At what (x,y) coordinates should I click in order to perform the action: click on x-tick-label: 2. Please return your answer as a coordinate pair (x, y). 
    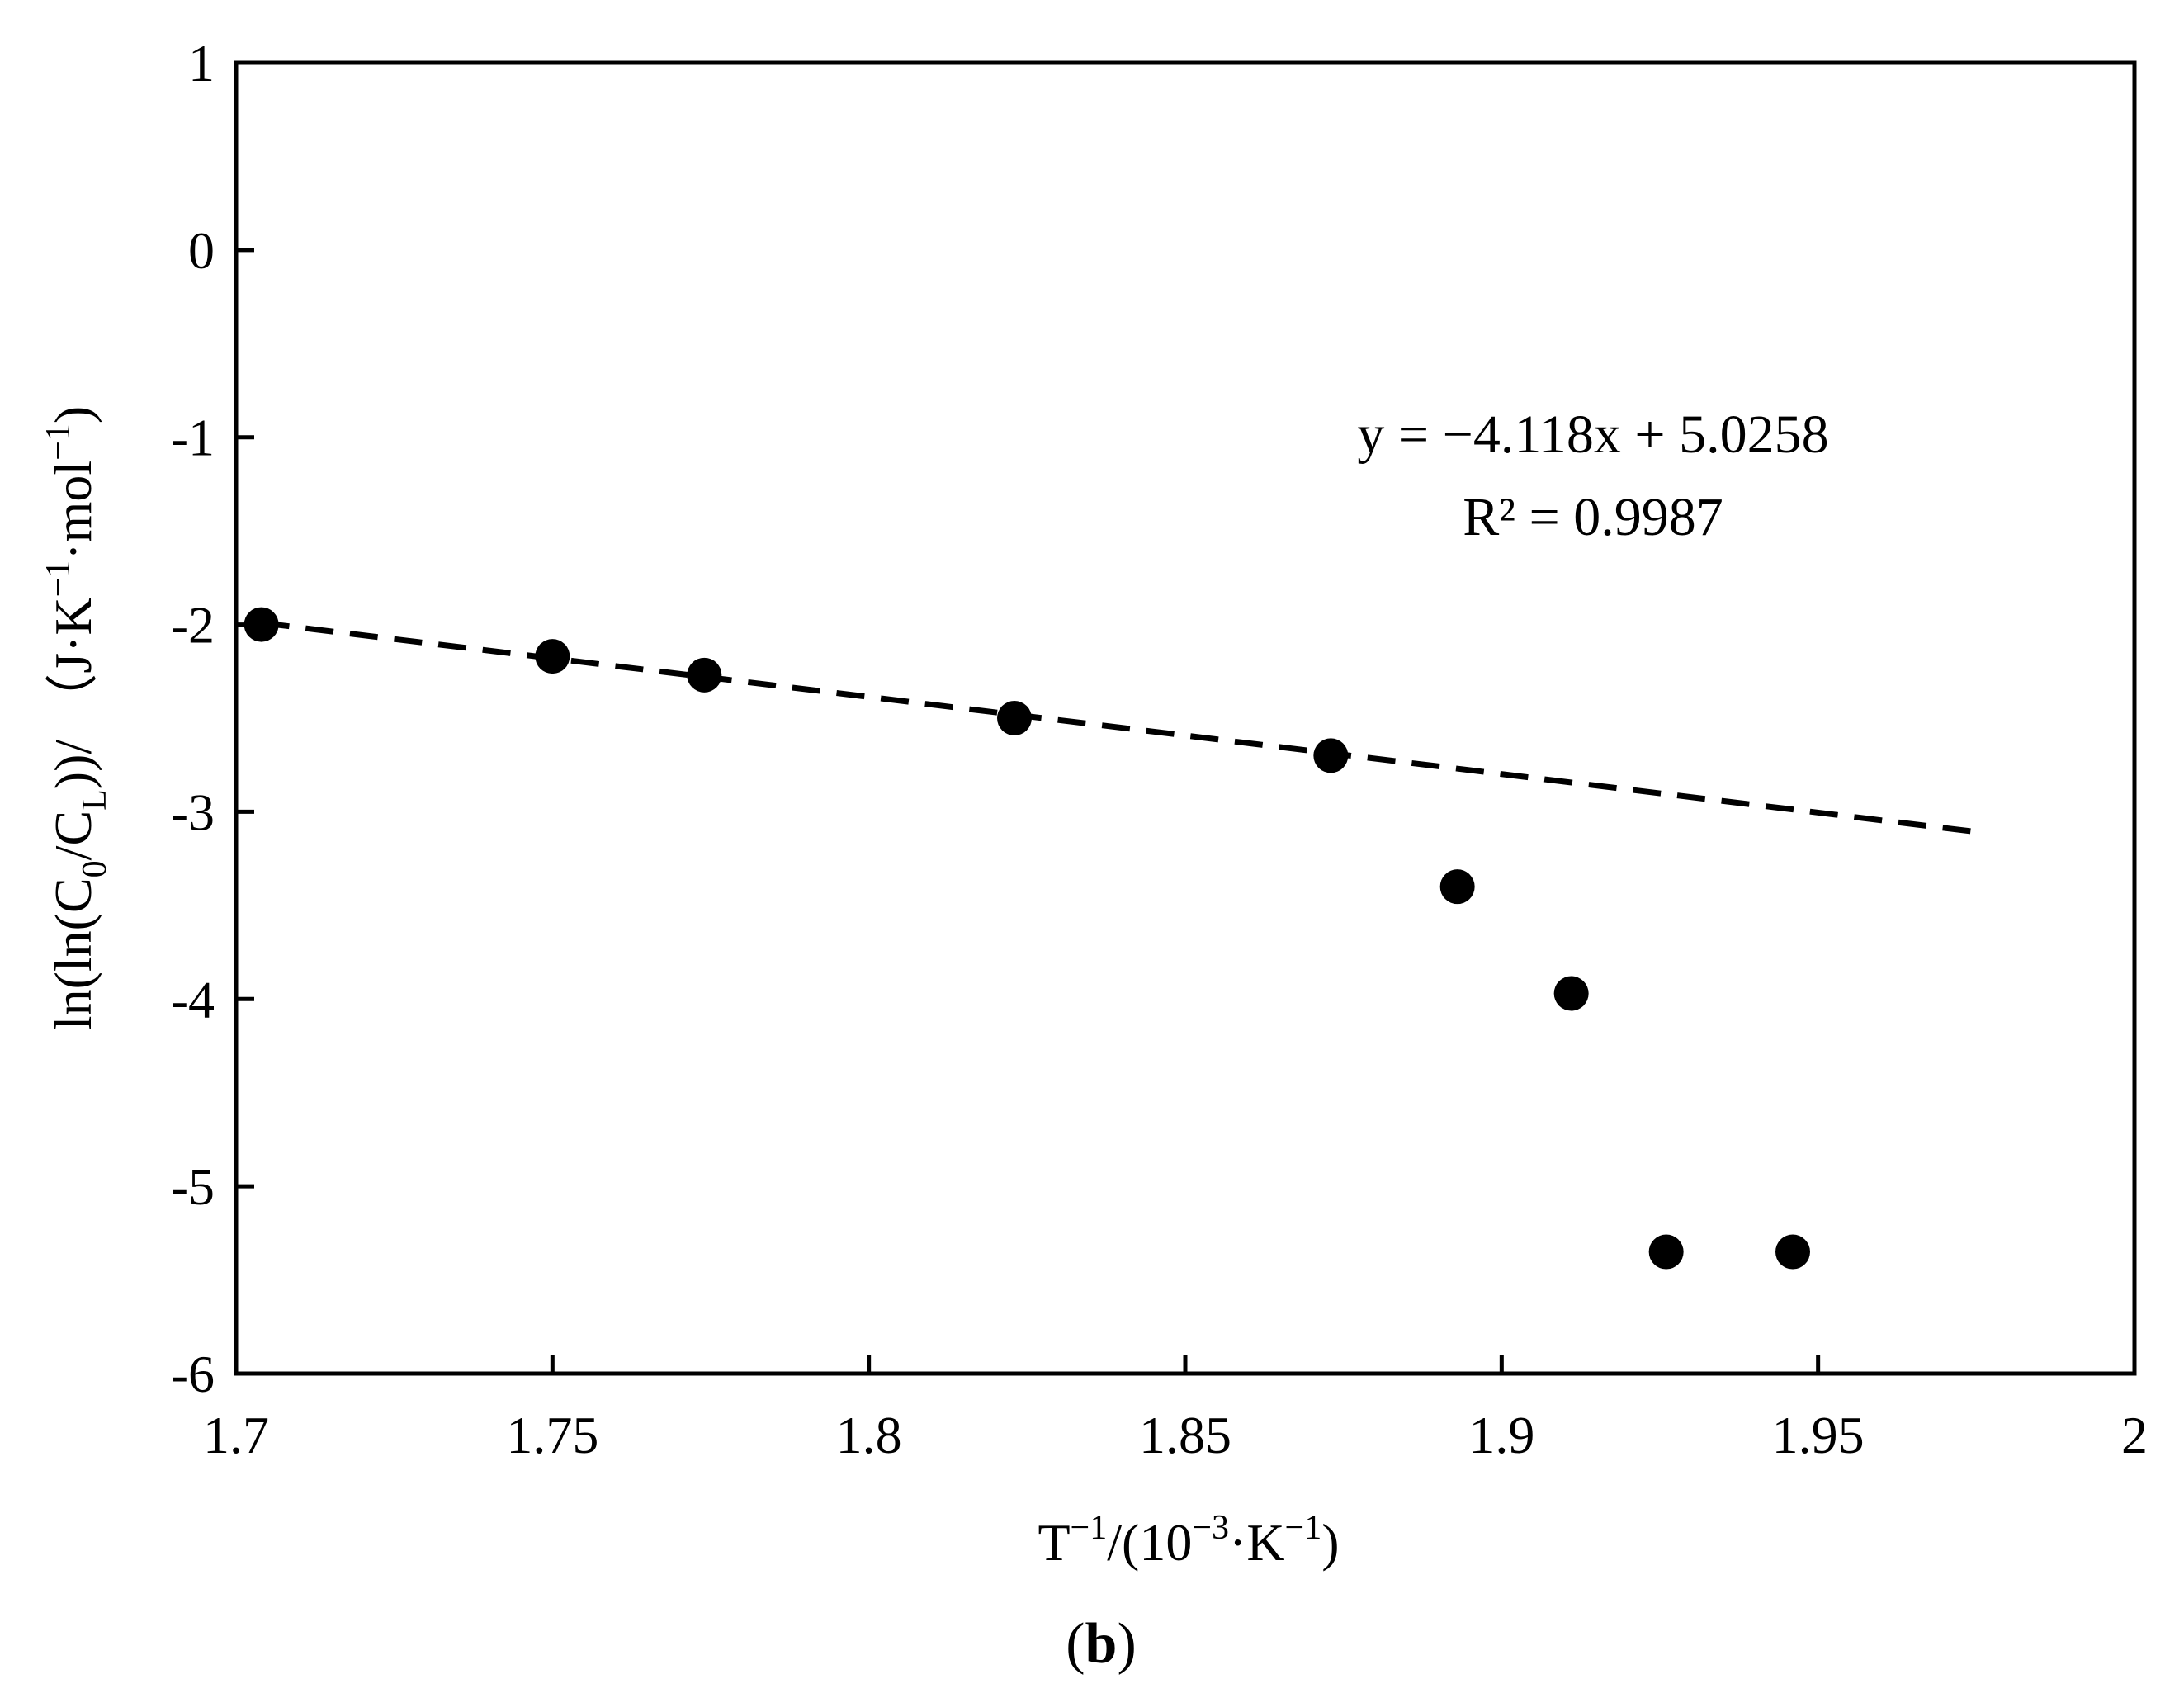
    Looking at the image, I should click on (2134, 1435).